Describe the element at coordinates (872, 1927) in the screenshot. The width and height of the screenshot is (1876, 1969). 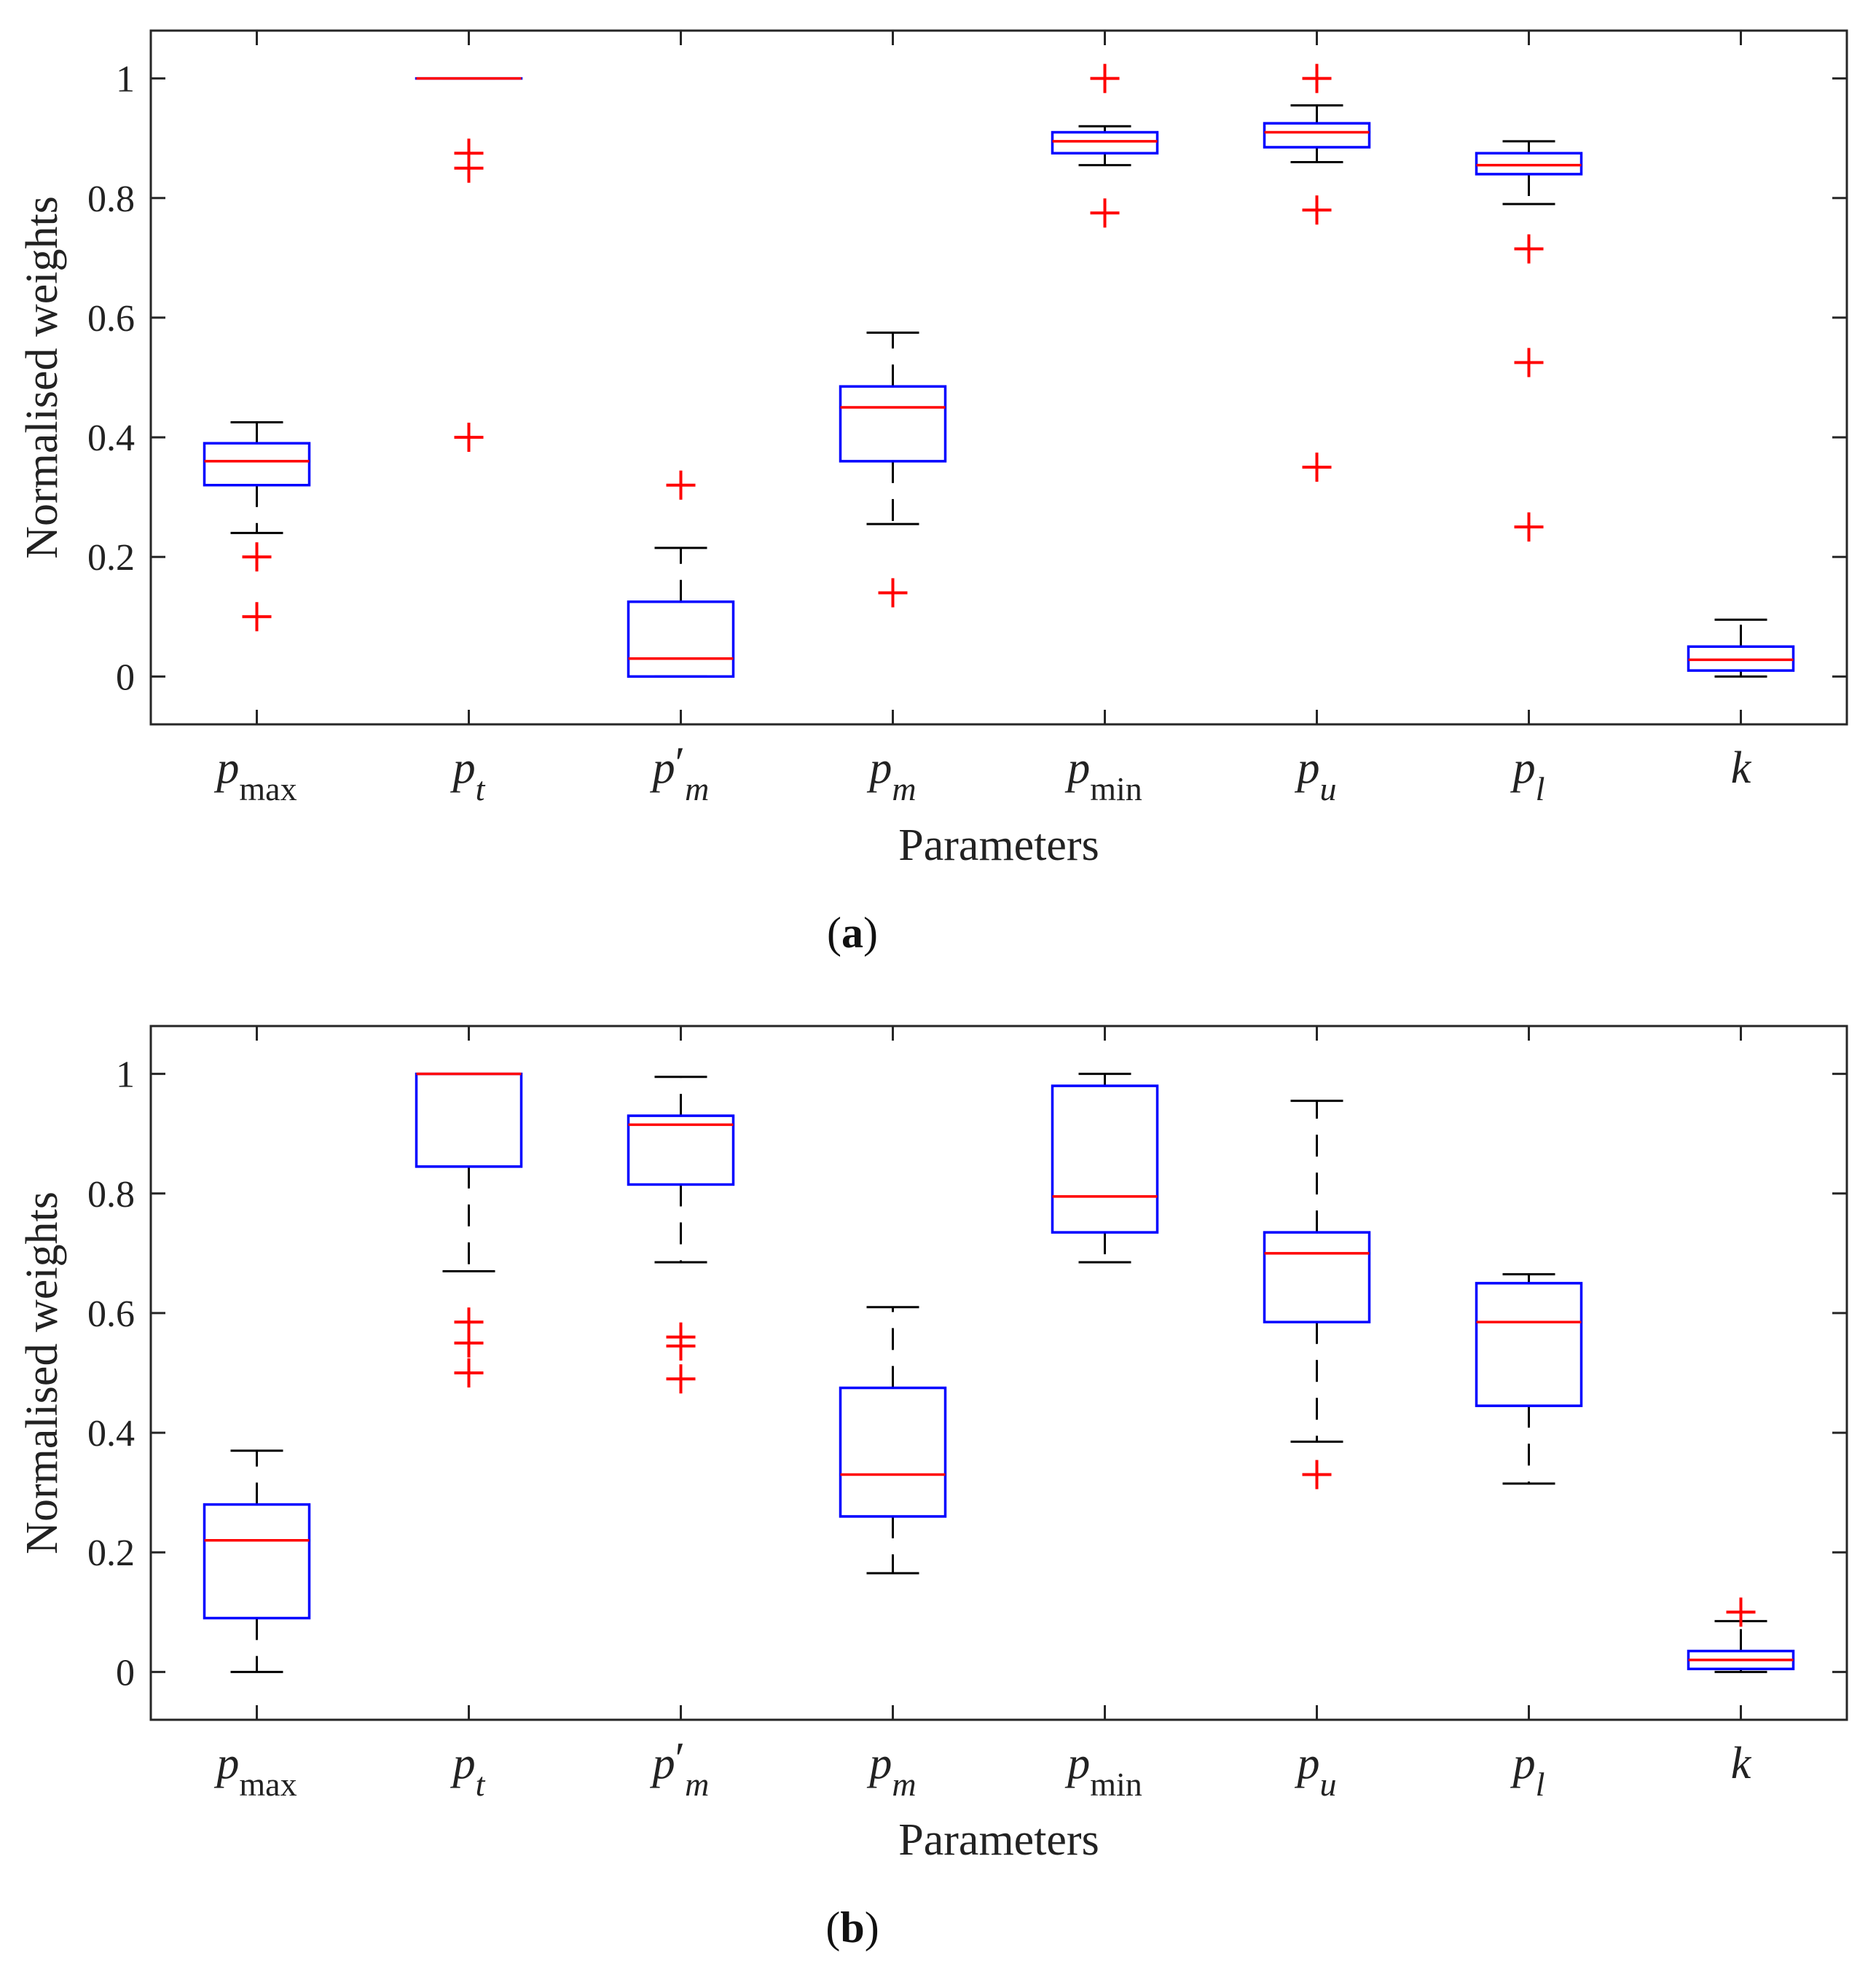
I see `caption-close: )` at that location.